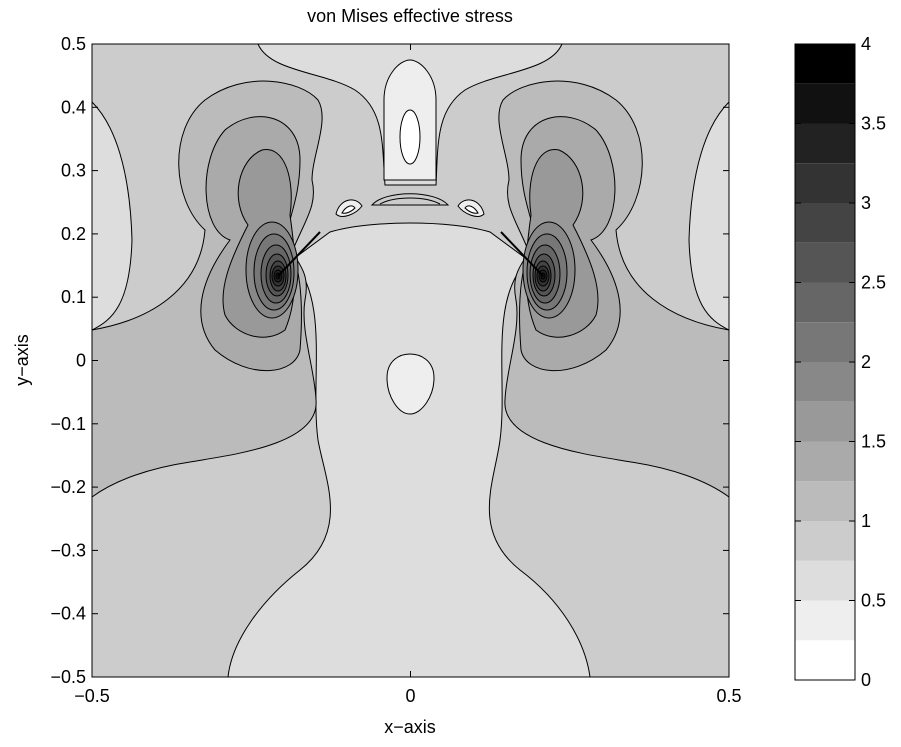 This screenshot has width=901, height=747. I want to click on right-stress-peak, so click(538, 270).